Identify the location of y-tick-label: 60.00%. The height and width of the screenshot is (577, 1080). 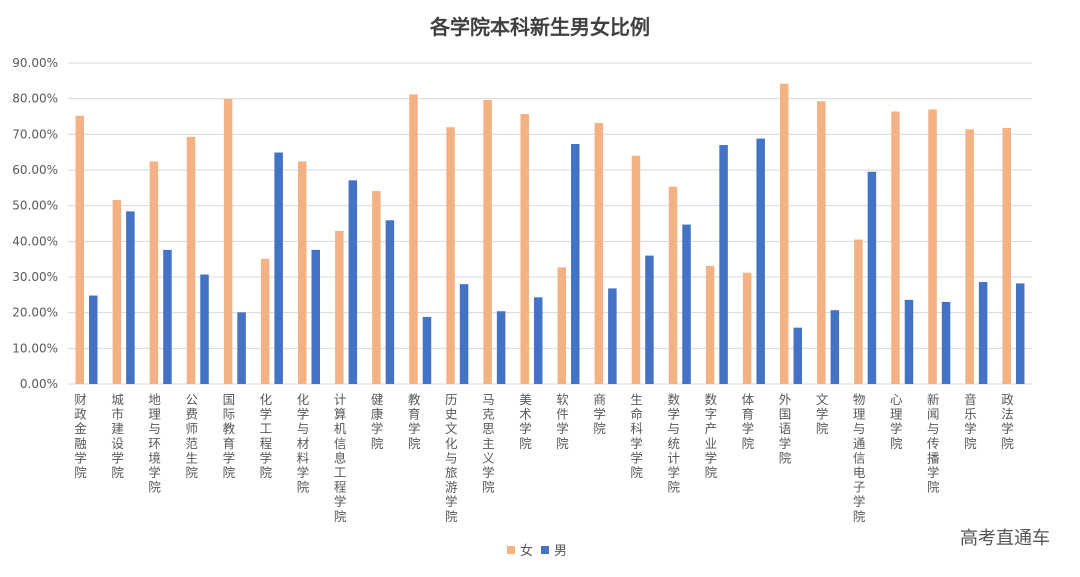
(35, 170).